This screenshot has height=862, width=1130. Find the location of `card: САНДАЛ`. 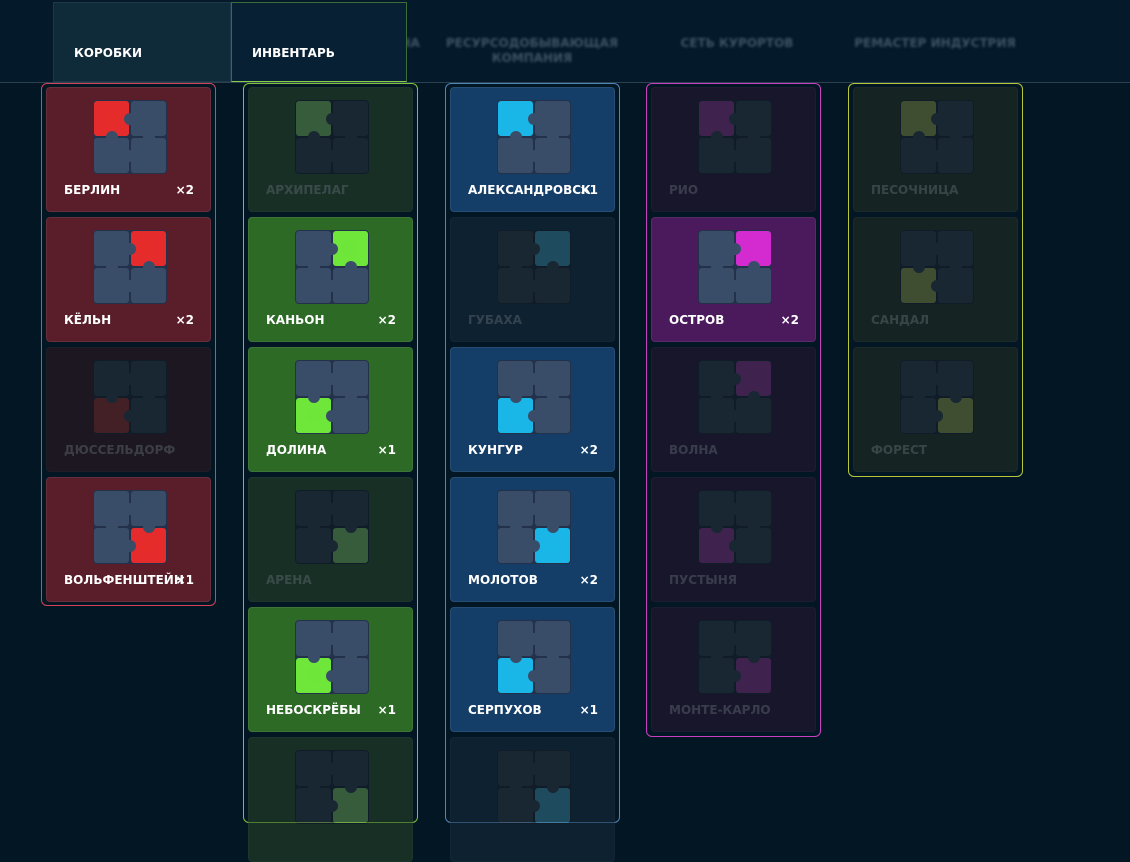

card: САНДАЛ is located at coordinates (935, 279).